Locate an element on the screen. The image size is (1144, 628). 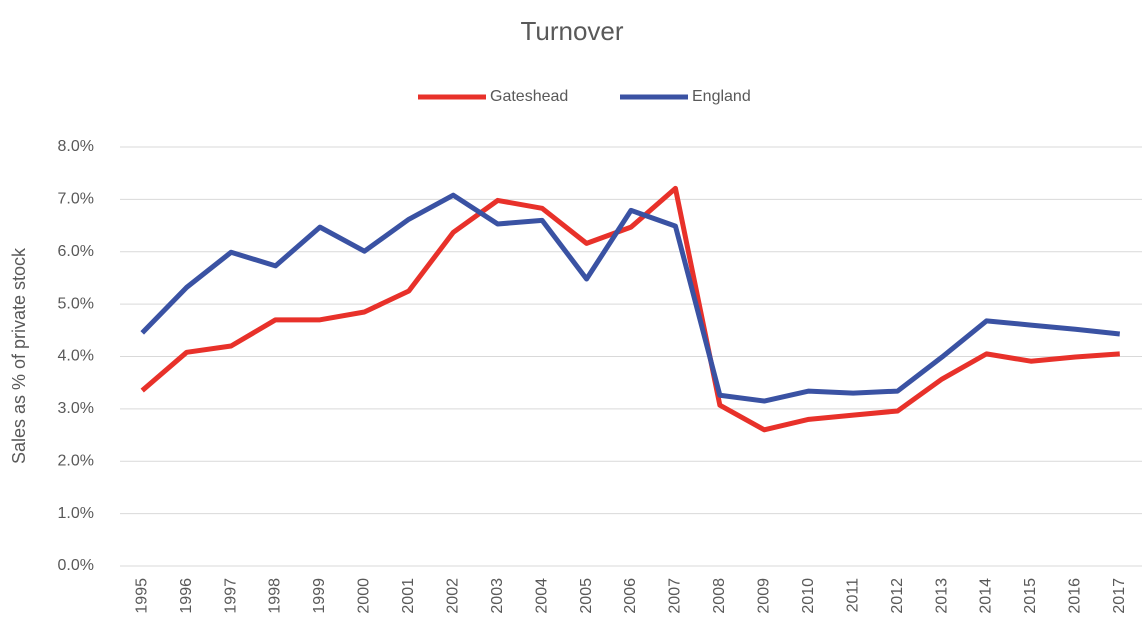
y-tick-label: 0.0% is located at coordinates (76, 565).